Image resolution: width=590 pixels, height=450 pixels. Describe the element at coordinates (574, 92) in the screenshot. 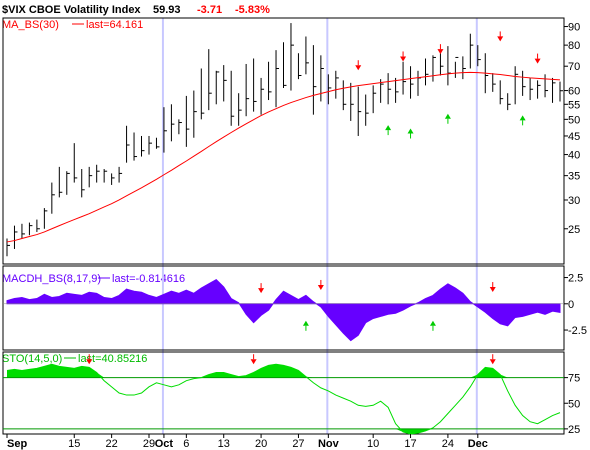

I see `price-ytick-label-7: 60` at that location.